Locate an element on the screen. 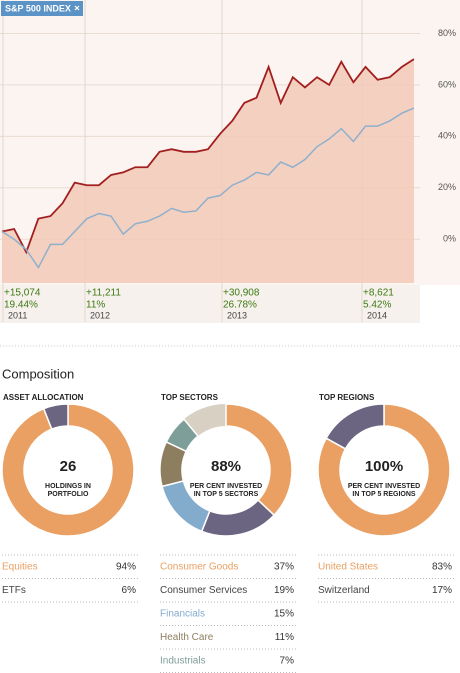  section-title: Composition is located at coordinates (38, 373).